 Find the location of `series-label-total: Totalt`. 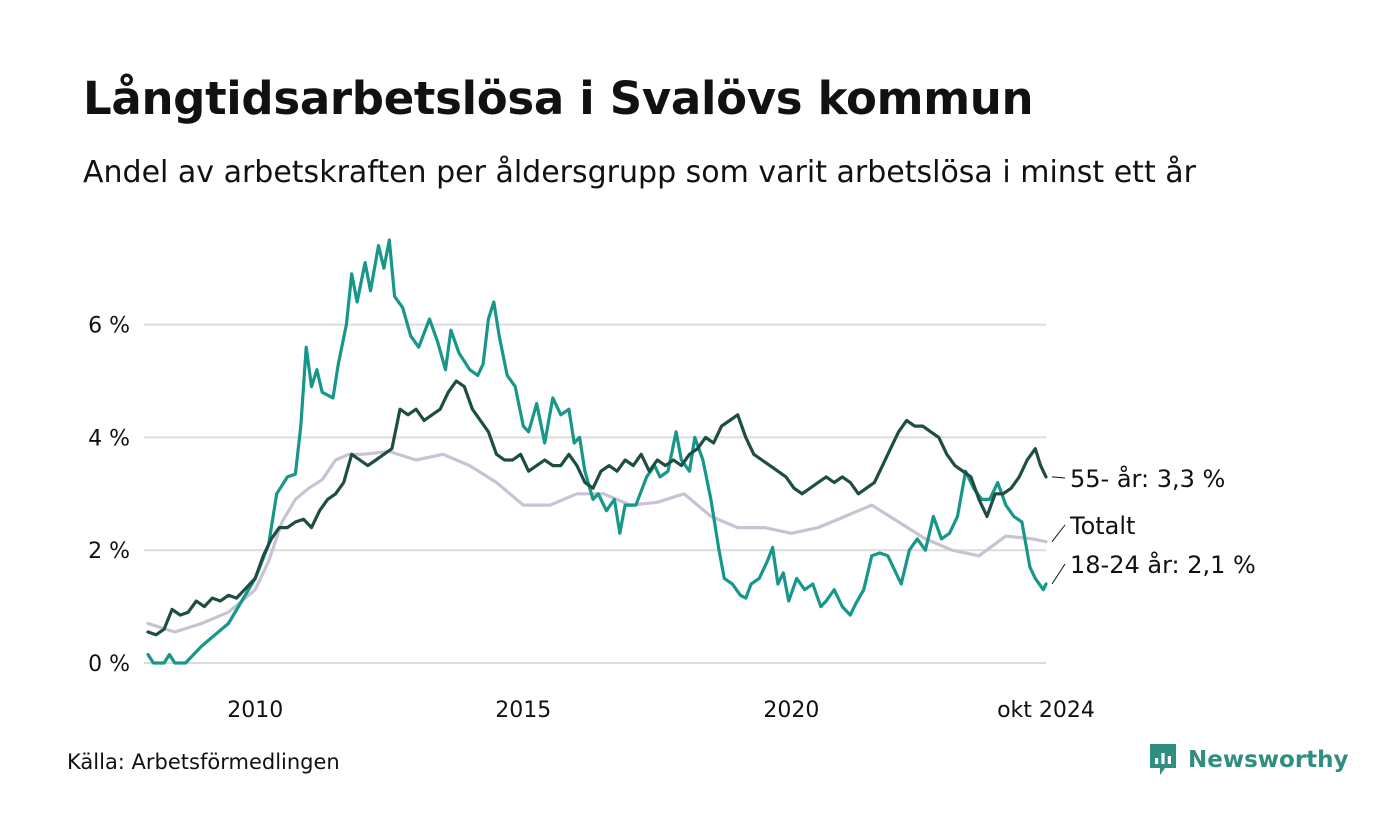

series-label-total: Totalt is located at coordinates (1102, 526).